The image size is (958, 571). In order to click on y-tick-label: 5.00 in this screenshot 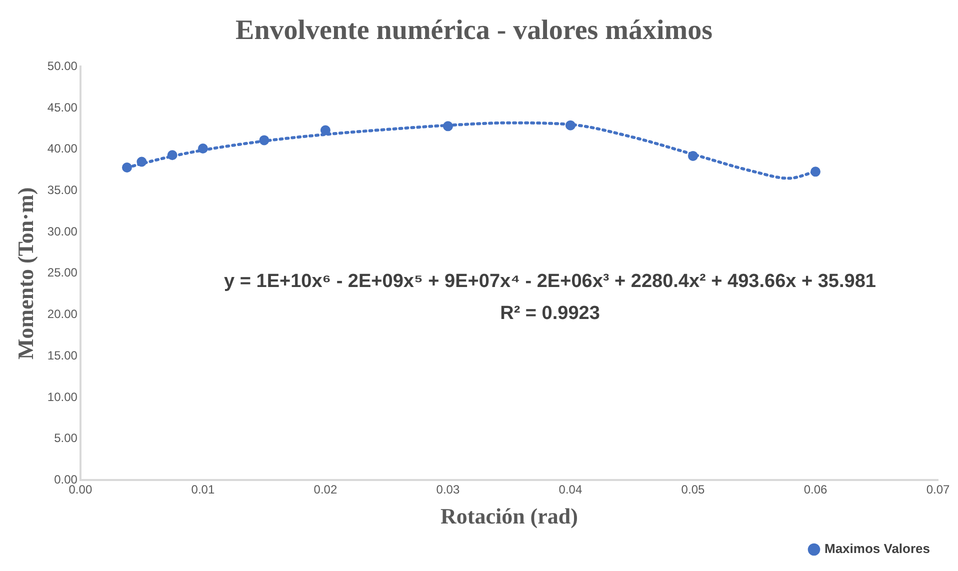, I will do `click(66, 438)`.